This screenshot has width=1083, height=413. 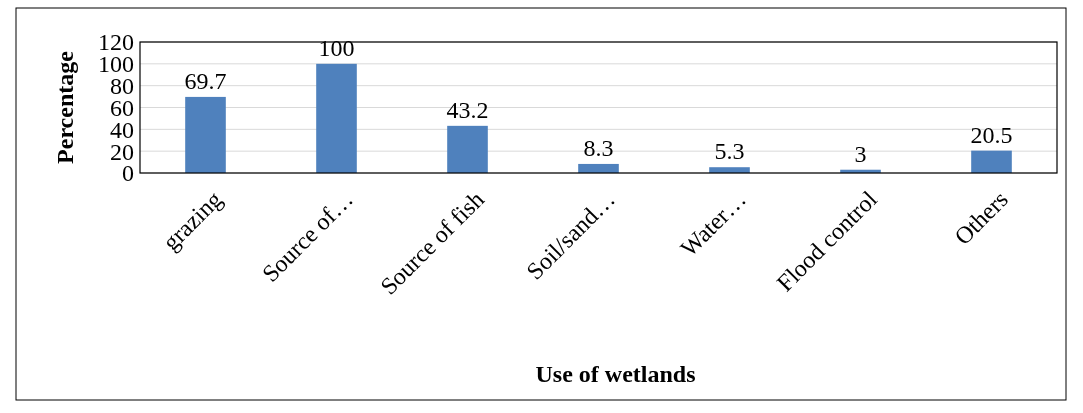 I want to click on data-label: 100, so click(x=336, y=47).